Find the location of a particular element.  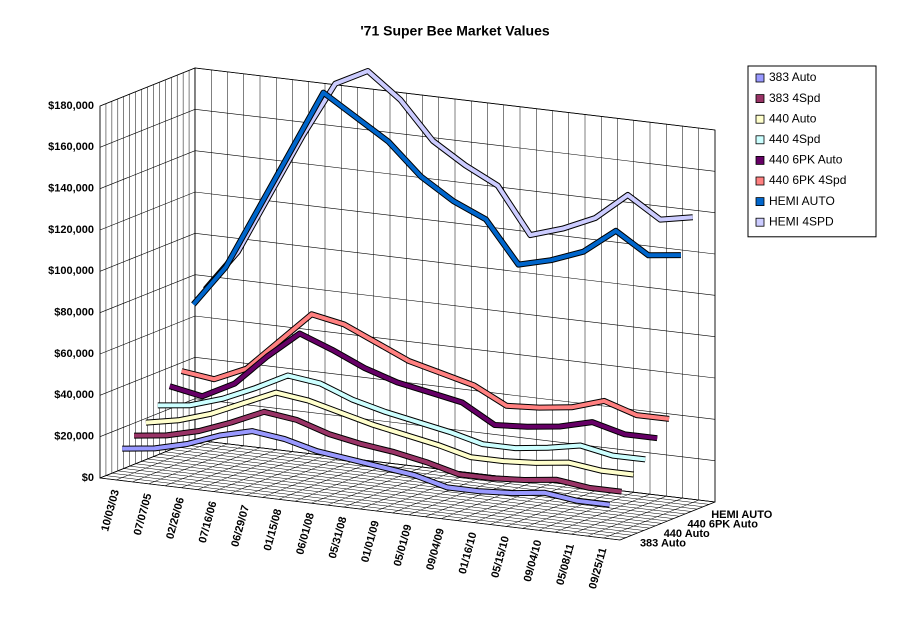

x-tick-label: 02/26/06 is located at coordinates (175, 518).